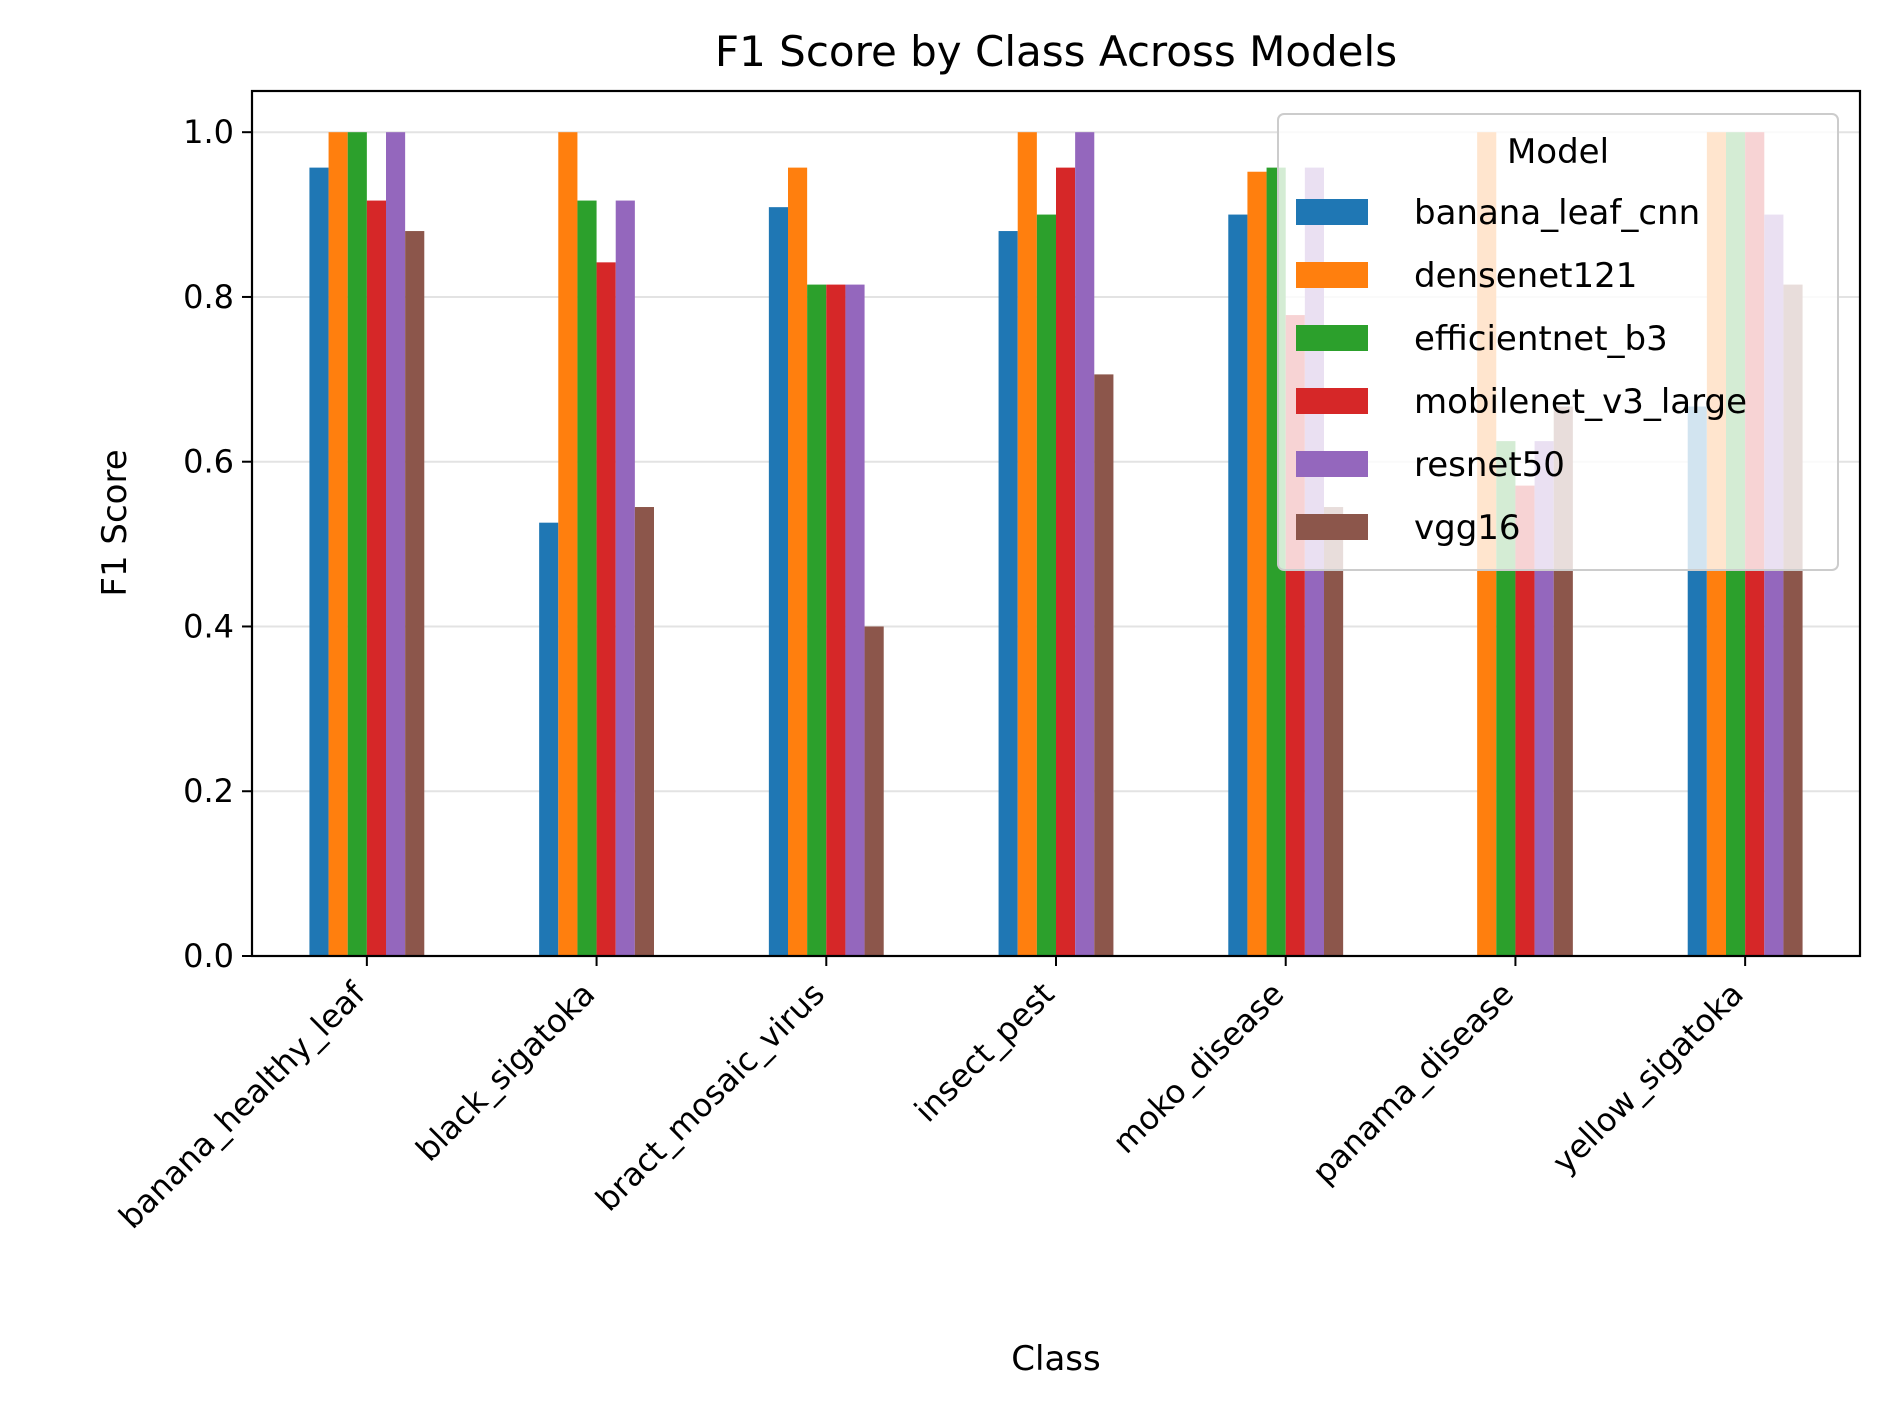 Image resolution: width=1880 pixels, height=1404 pixels. I want to click on bar-vgg16-banana_healthy_leaf, so click(415, 594).